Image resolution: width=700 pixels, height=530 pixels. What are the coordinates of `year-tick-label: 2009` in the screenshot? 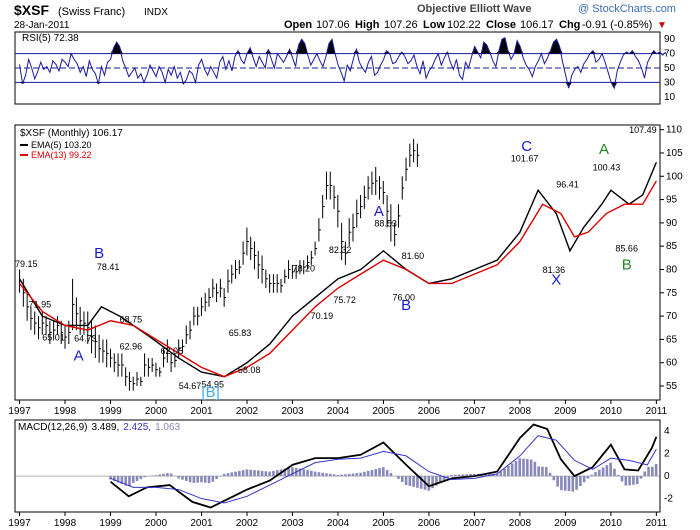 It's located at (565, 411).